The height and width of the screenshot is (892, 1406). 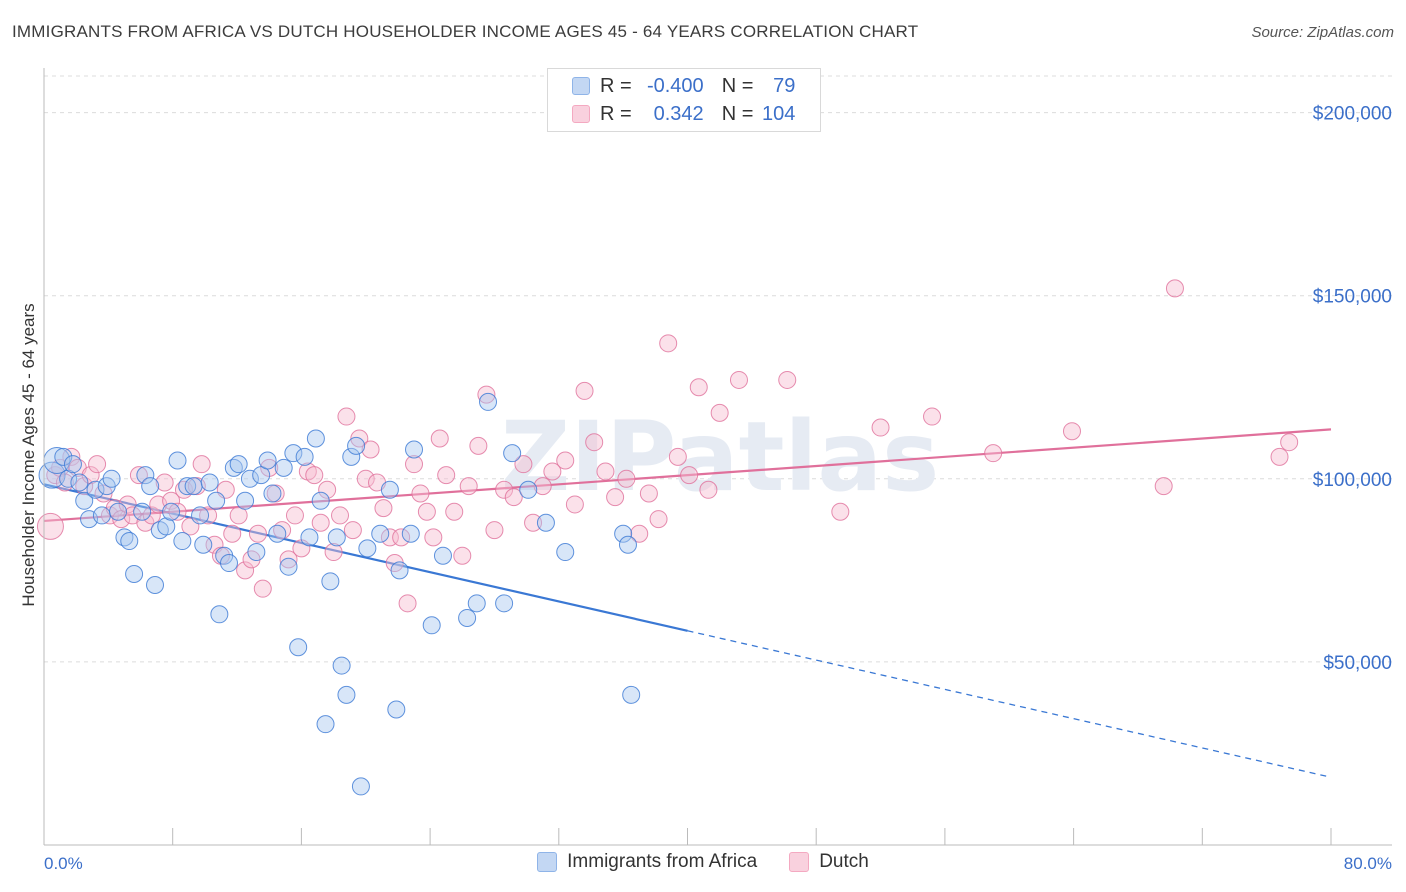 I want to click on stats-legend: R = -0.400 N = 79 R = 0.342 N = 104, so click(x=684, y=100).